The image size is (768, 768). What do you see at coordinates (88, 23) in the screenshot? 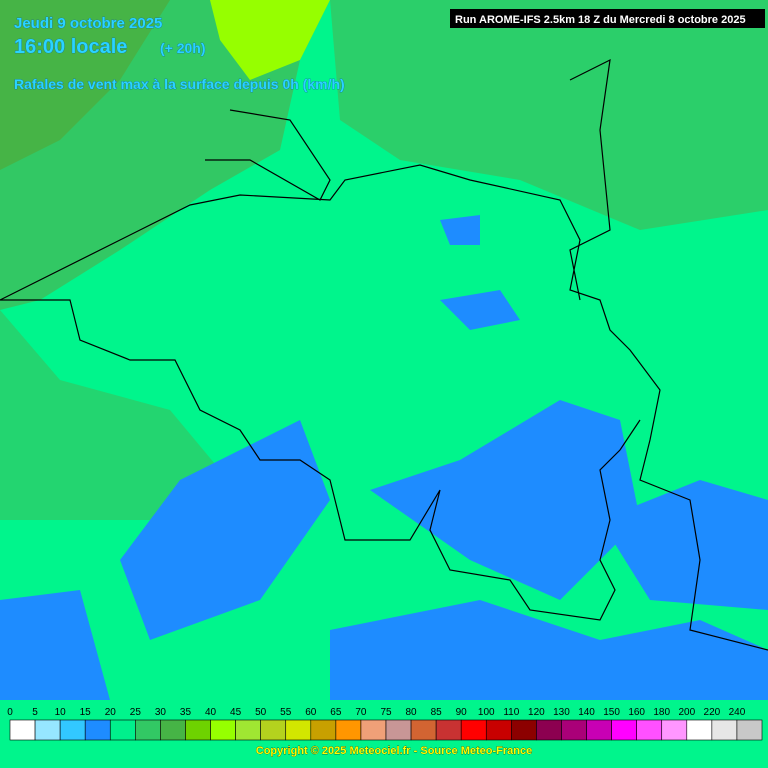
I see `date: Jeudi 9 octobre 2025` at bounding box center [88, 23].